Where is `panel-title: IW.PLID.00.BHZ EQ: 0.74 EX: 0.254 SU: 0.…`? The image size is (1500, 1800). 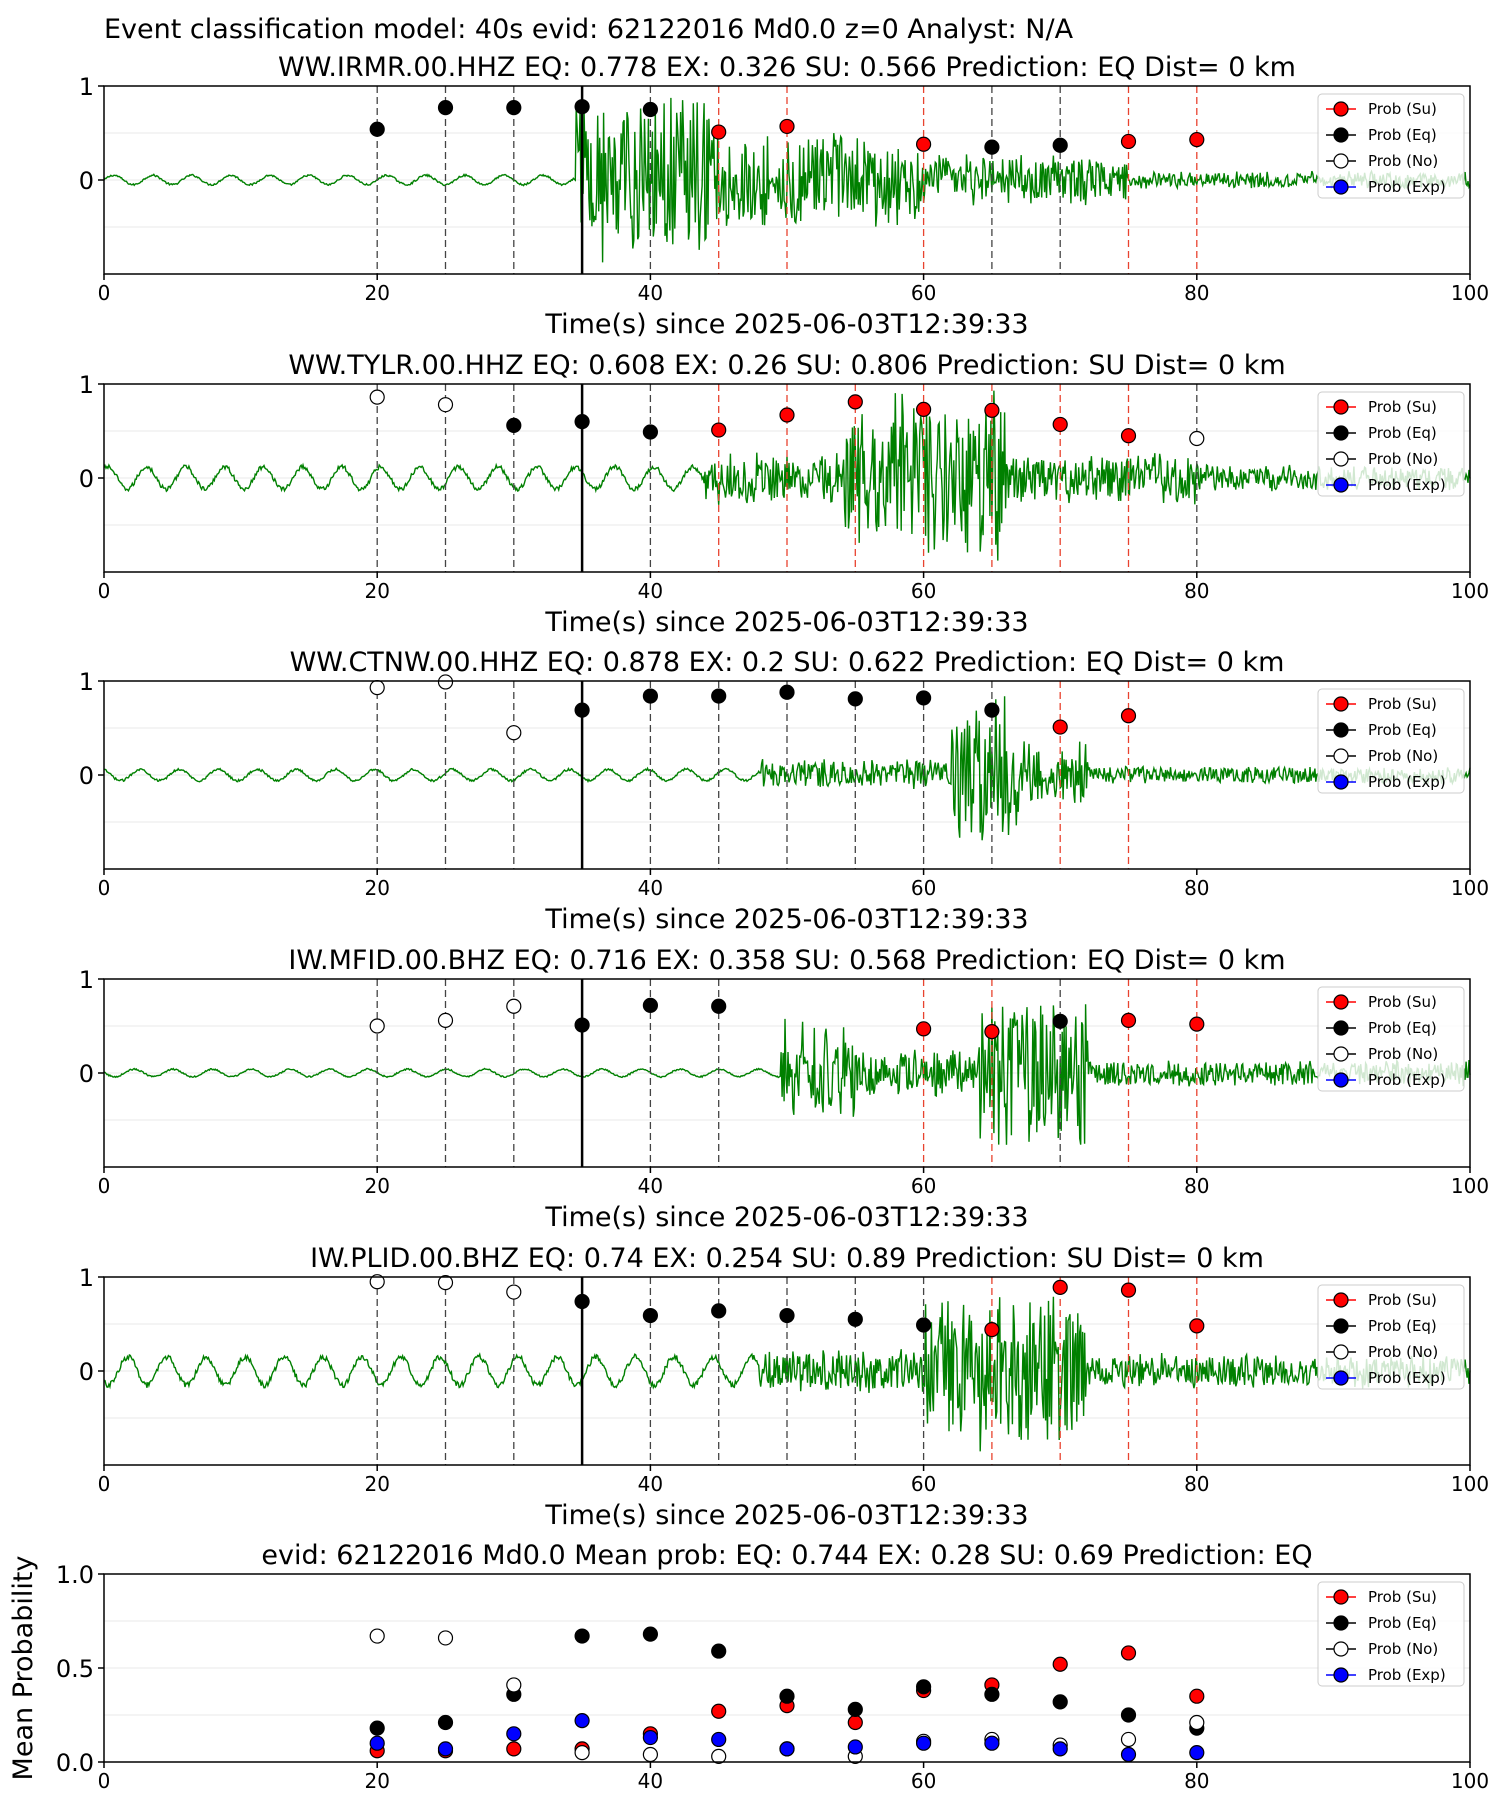
panel-title: IW.PLID.00.BHZ EQ: 0.74 EX: 0.254 SU: 0.… is located at coordinates (787, 1258).